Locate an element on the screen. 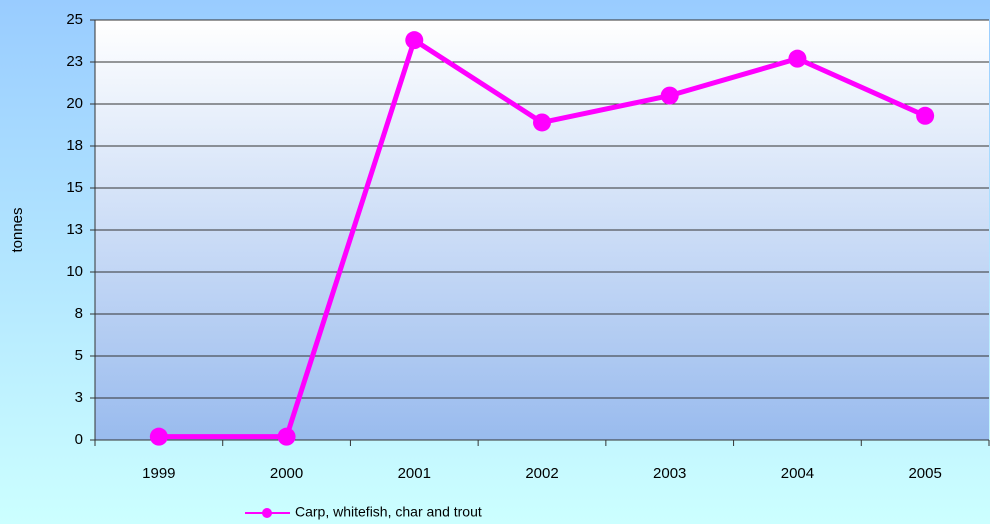 The height and width of the screenshot is (524, 990). x-tick-label: 2002 is located at coordinates (541, 473).